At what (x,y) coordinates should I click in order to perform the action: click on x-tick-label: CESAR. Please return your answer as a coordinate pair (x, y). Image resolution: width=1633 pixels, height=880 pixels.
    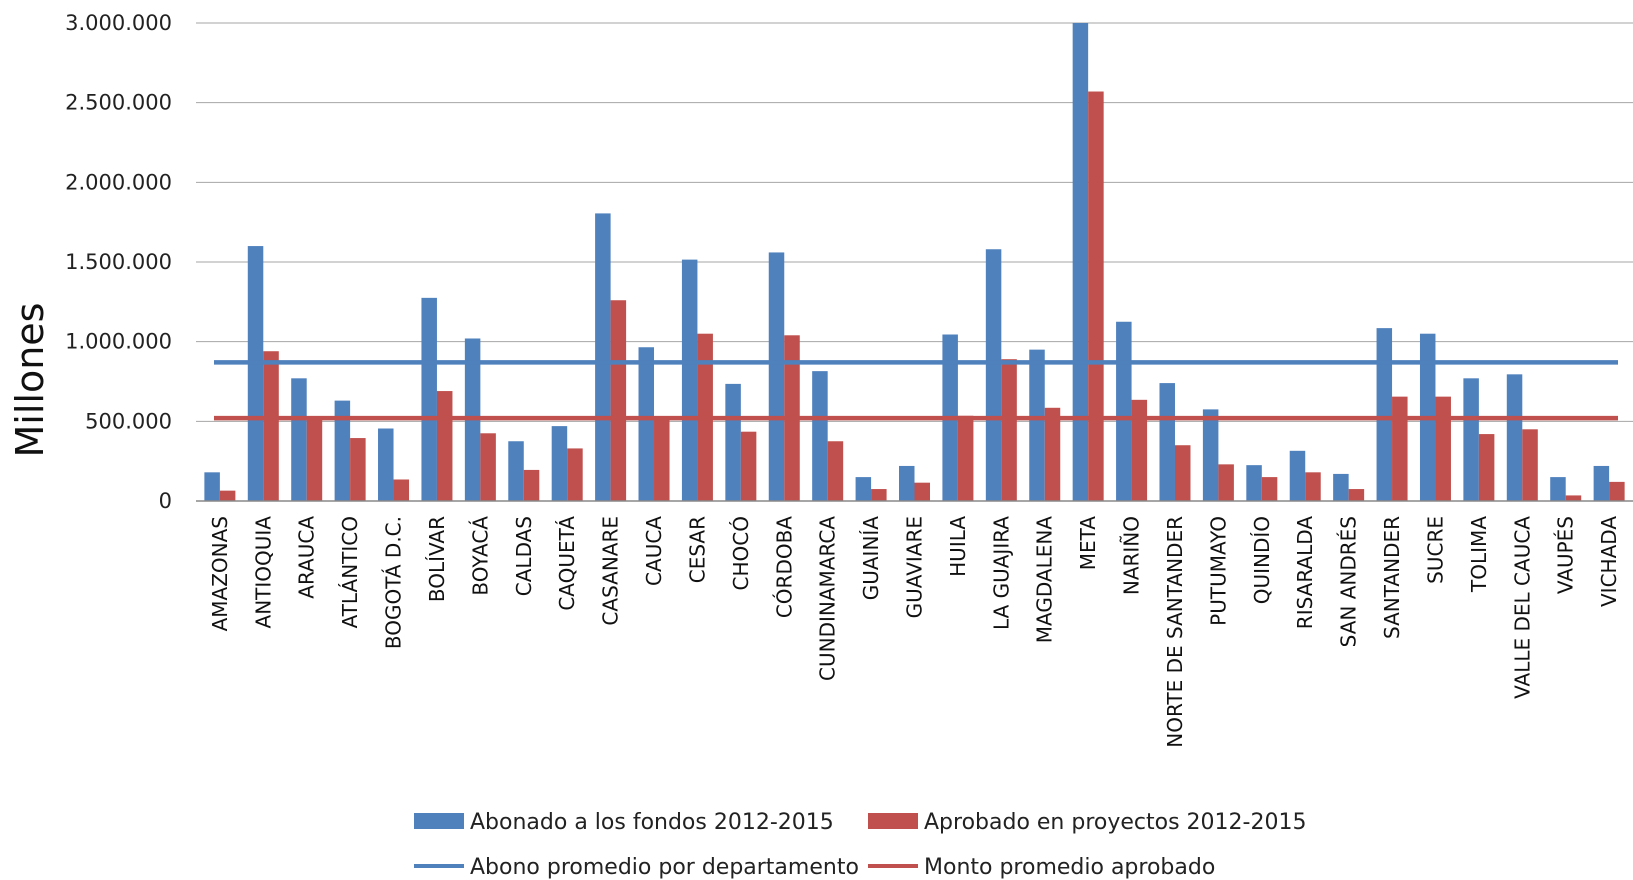
    Looking at the image, I should click on (697, 549).